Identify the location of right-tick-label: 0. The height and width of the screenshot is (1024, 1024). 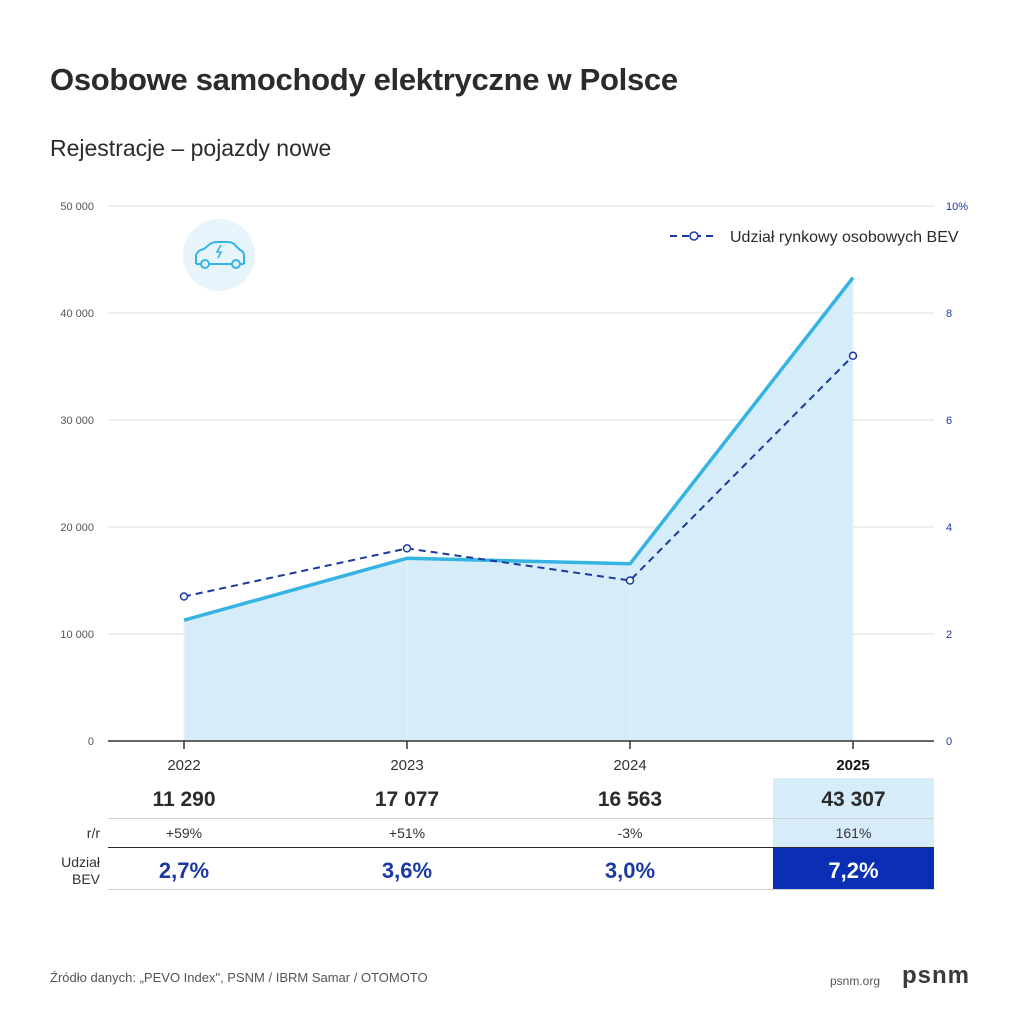
(949, 742).